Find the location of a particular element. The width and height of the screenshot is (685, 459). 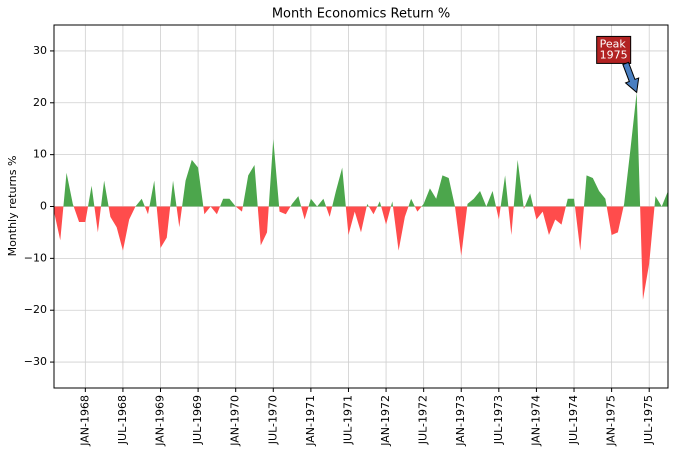

x-tick-label: JAN-1973 is located at coordinates (460, 421).